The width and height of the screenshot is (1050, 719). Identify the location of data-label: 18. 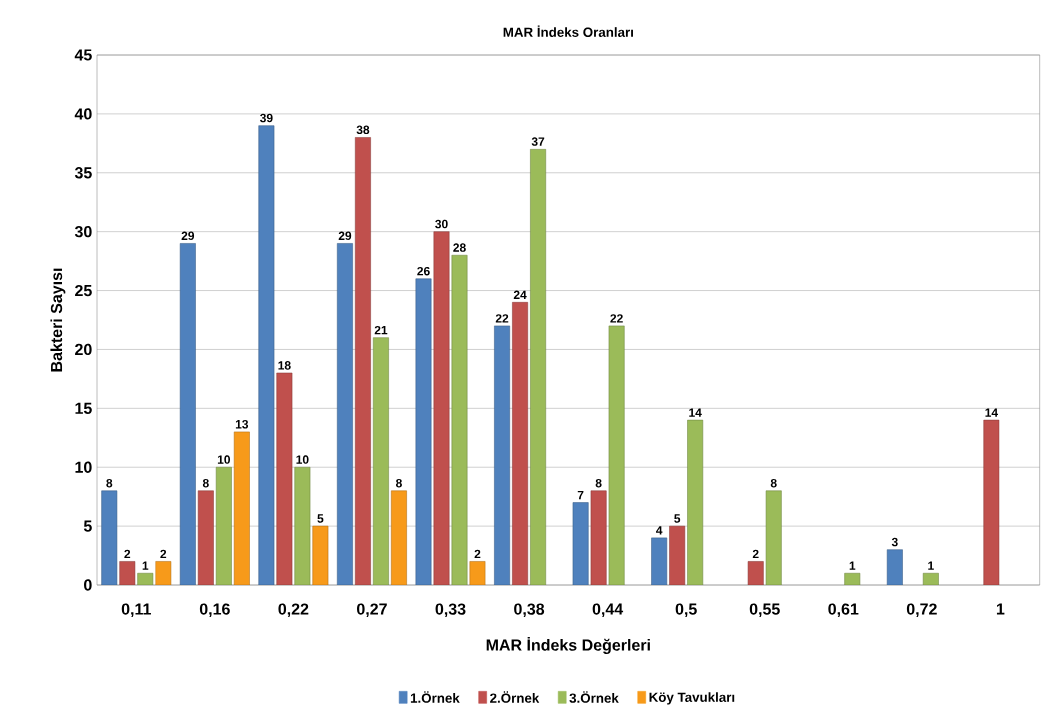
(284, 365).